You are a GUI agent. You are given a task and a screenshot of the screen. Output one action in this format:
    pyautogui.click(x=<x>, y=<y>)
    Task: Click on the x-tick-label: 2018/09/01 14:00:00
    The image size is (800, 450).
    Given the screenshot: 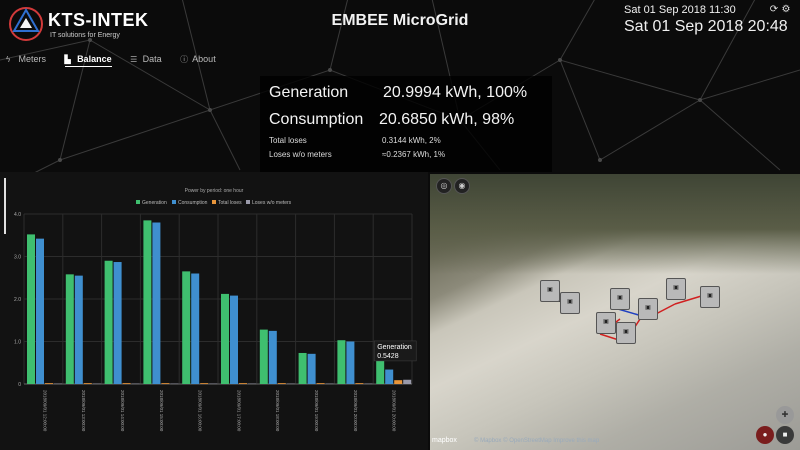 What is the action you would take?
    pyautogui.click(x=122, y=411)
    